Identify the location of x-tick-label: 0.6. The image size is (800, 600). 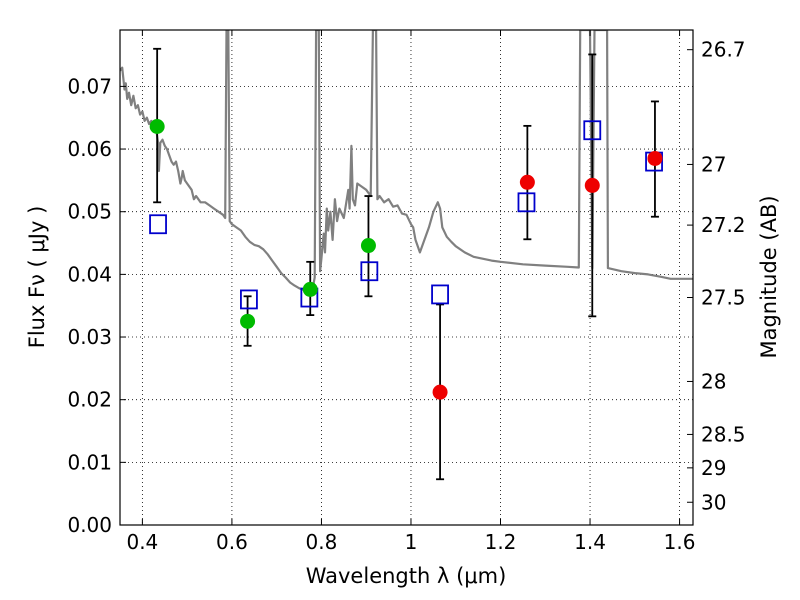
(232, 542).